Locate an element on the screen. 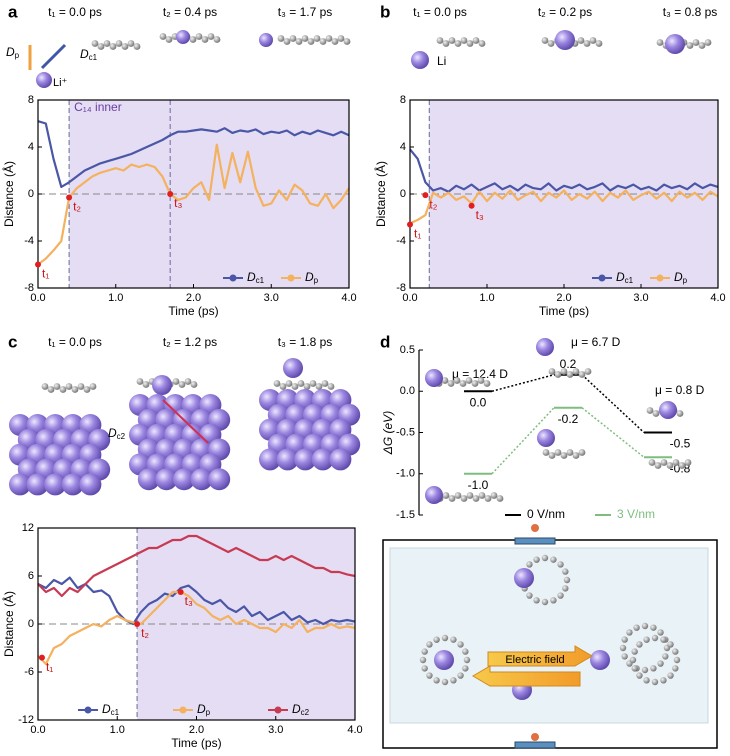 The image size is (730, 756). time-marker-label: t₁ is located at coordinates (417, 234).